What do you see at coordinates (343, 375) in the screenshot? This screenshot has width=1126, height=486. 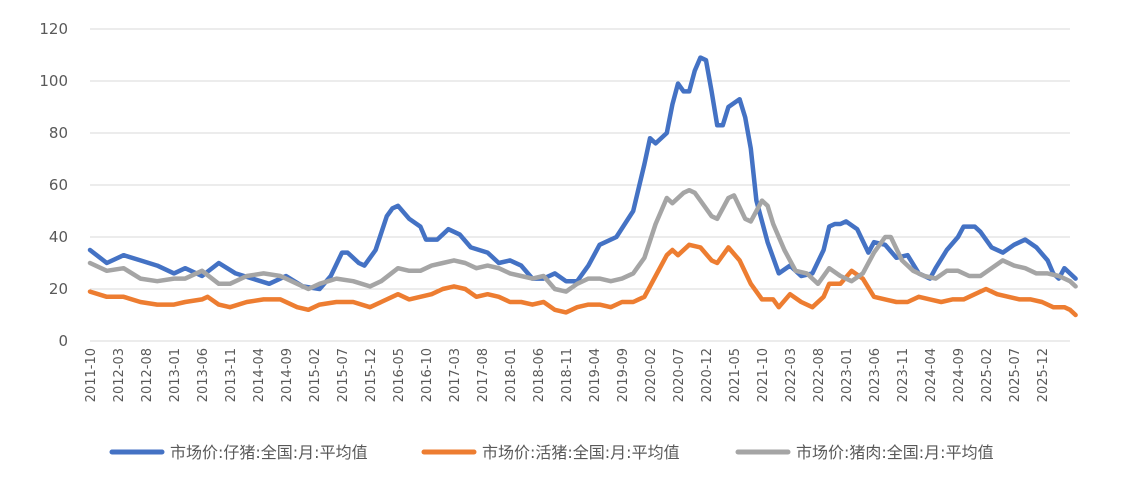 I see `x-tick-label: 2015-07` at bounding box center [343, 375].